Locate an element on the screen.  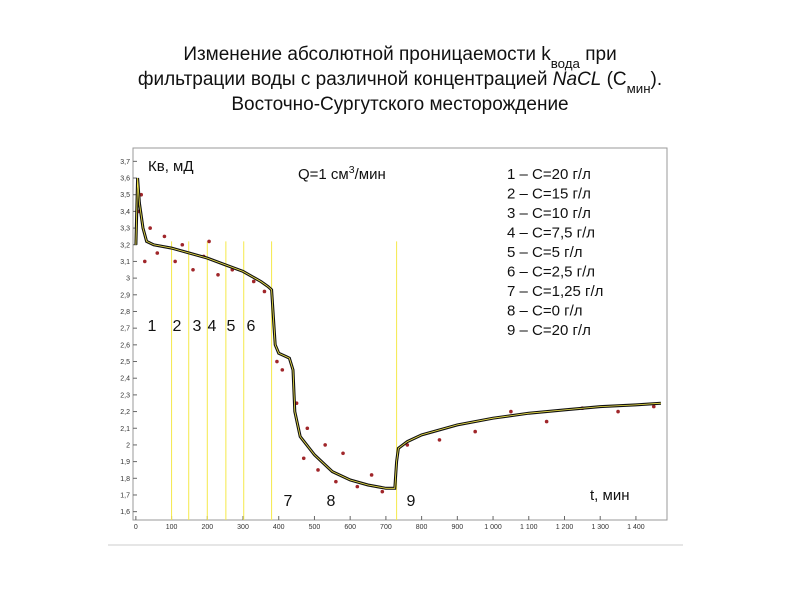
legend-line: 8 – C=0 г/л is located at coordinates (545, 311).